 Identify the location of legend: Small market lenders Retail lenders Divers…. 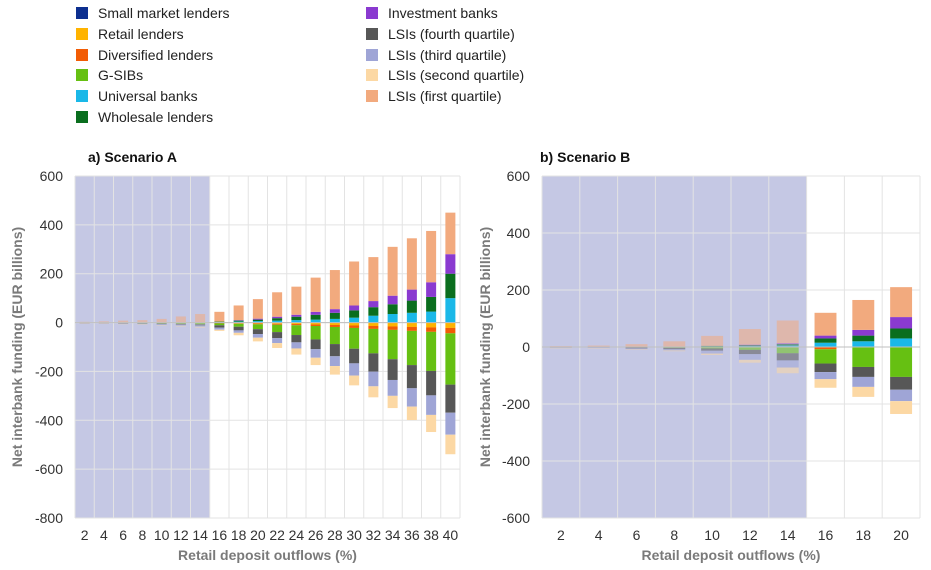
(336, 68).